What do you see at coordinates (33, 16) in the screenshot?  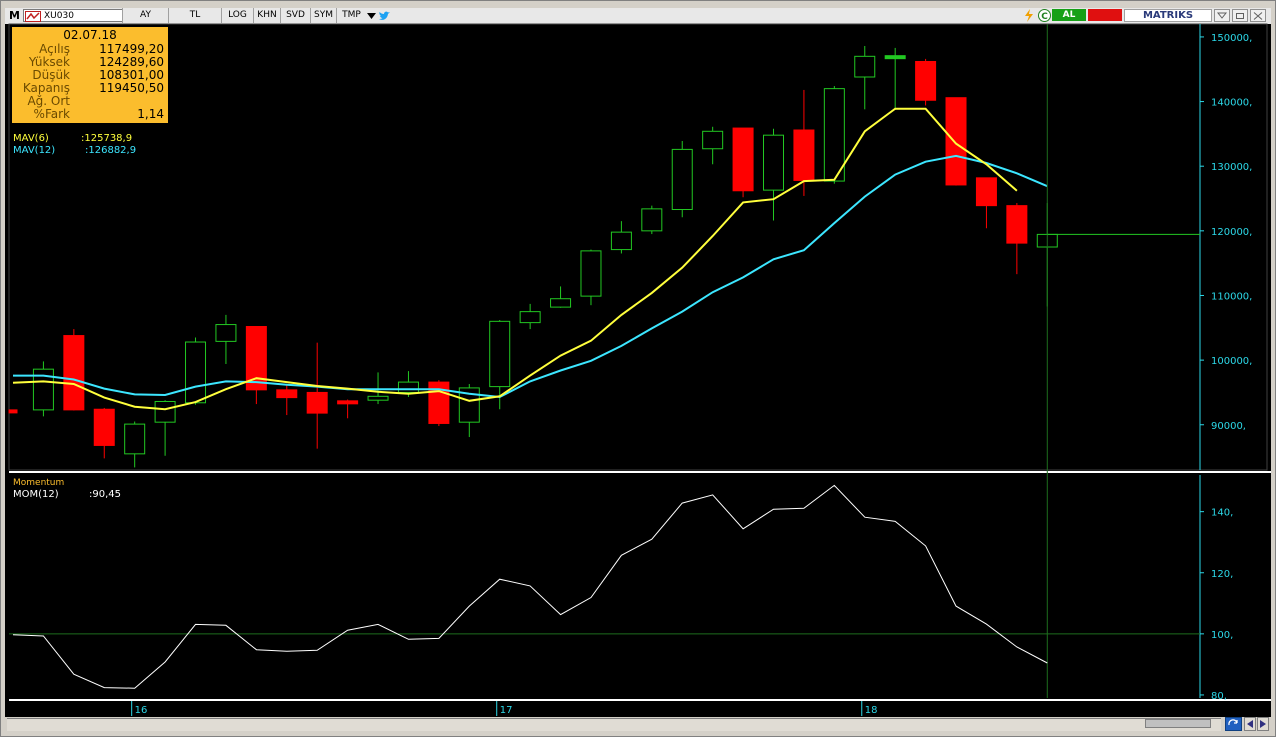 I see `chart-type-icon` at bounding box center [33, 16].